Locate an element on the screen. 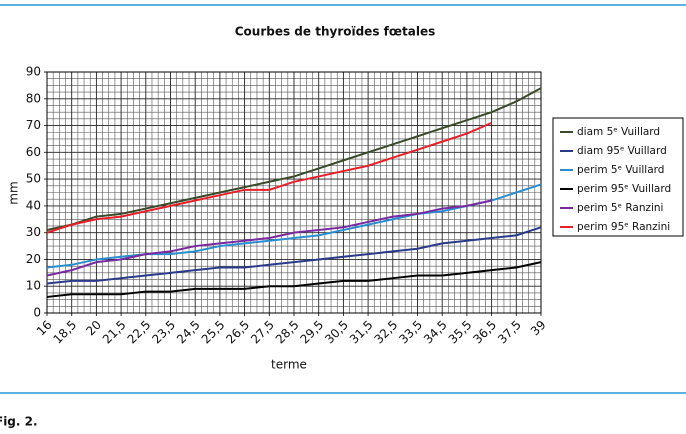 The image size is (686, 434). legend-label: perim 95ᵉ Ranzini is located at coordinates (623, 227).